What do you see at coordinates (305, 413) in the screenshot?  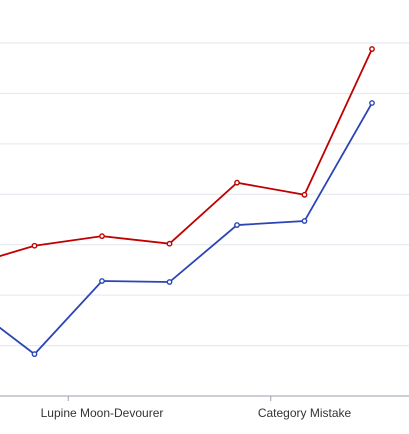 I see `x-tick-label: Category Mistake` at bounding box center [305, 413].